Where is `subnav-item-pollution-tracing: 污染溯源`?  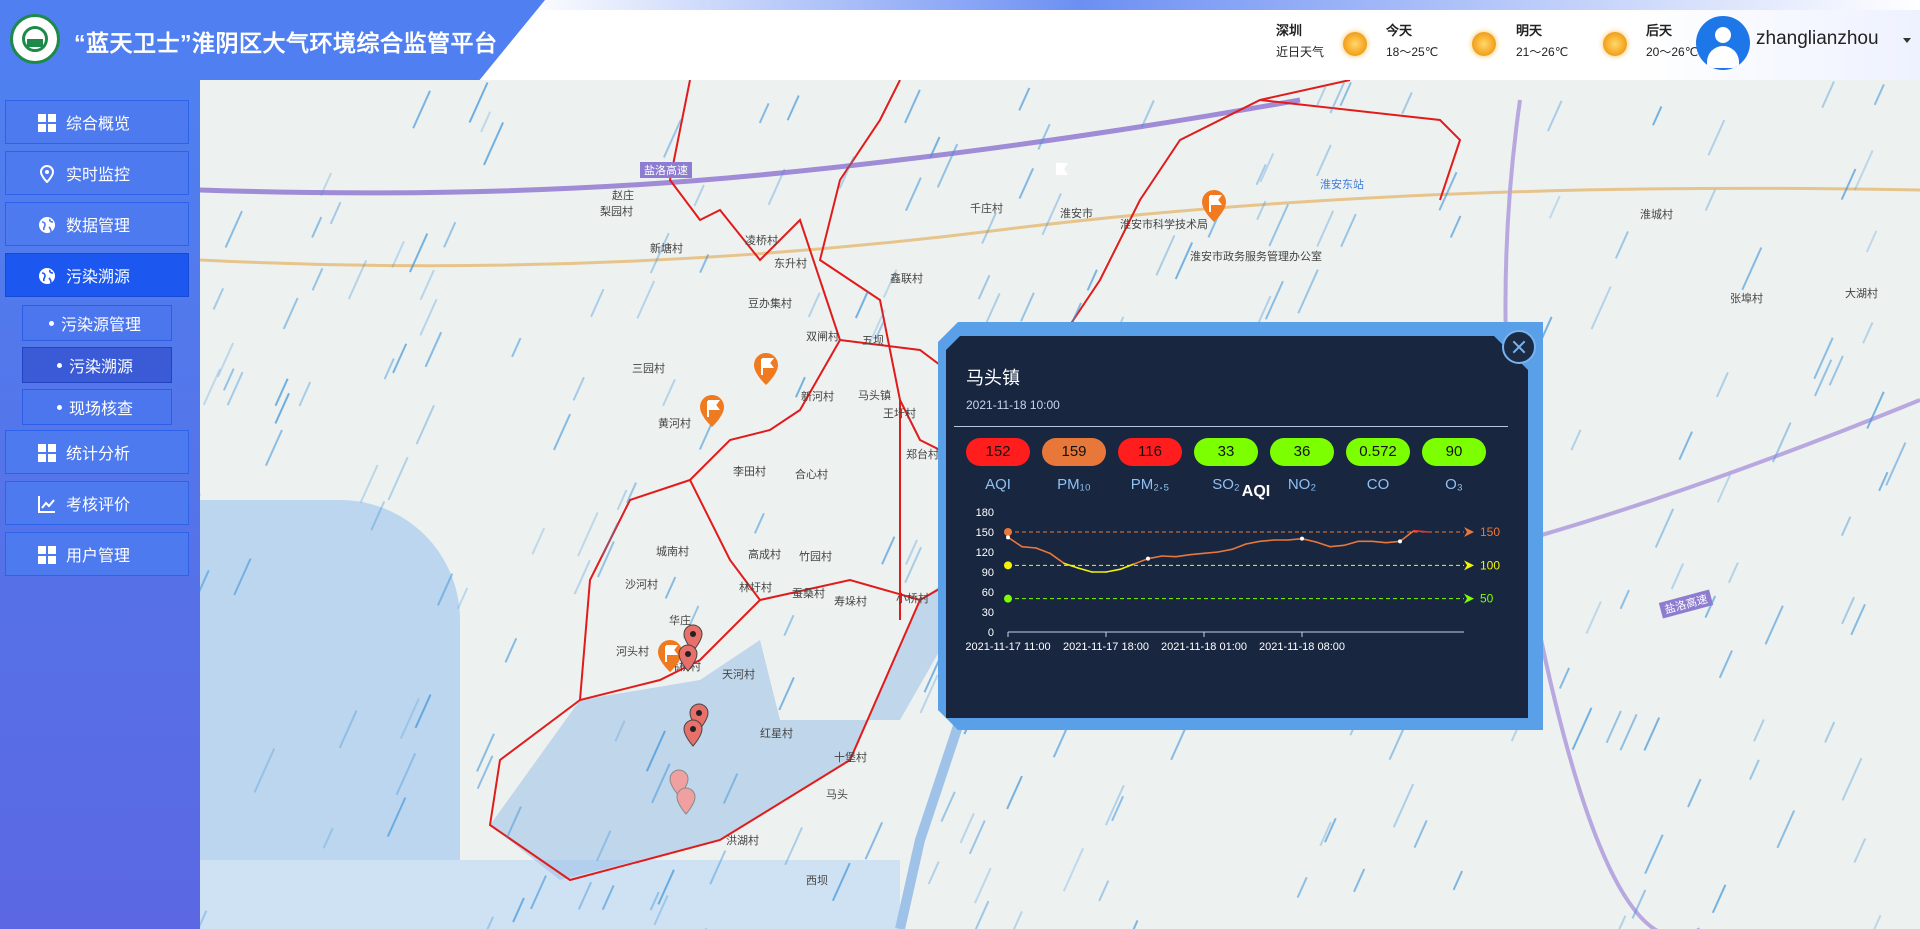 subnav-item-pollution-tracing: 污染溯源 is located at coordinates (97, 365).